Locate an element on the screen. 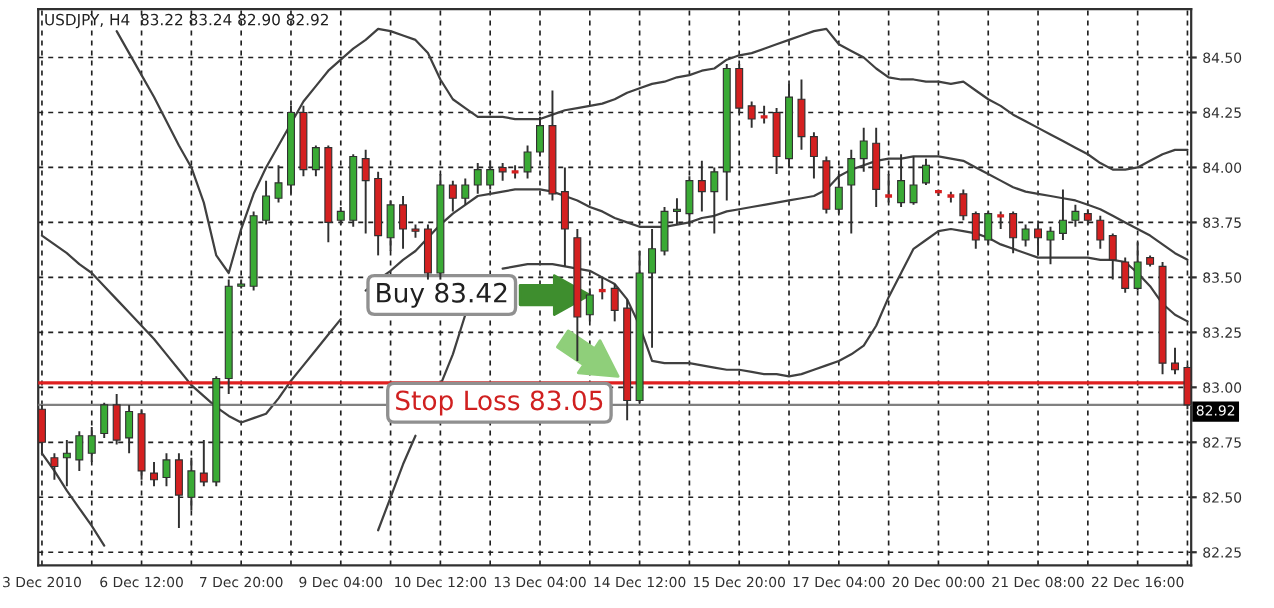 Image resolution: width=1274 pixels, height=608 pixels. annotation: Buy 83.42 is located at coordinates (442, 295).